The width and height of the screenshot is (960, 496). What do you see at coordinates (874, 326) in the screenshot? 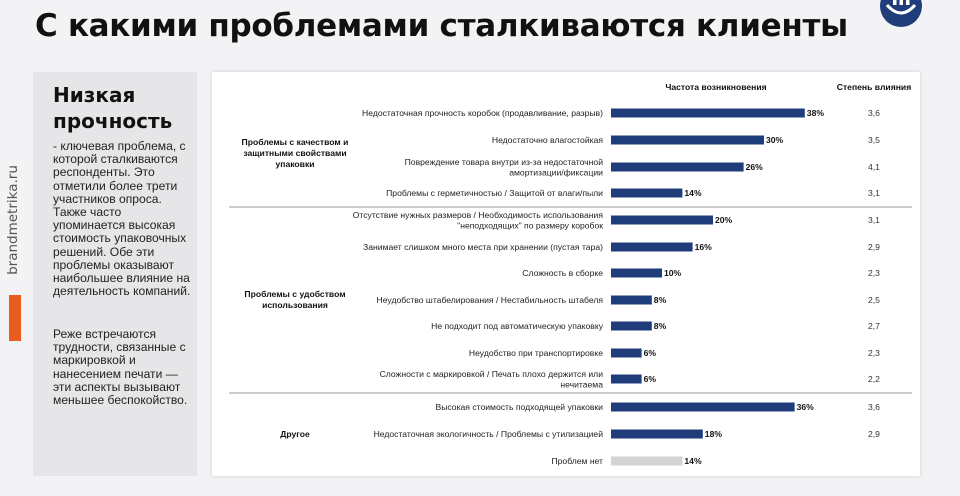
I see `impact-value: 2,7` at bounding box center [874, 326].